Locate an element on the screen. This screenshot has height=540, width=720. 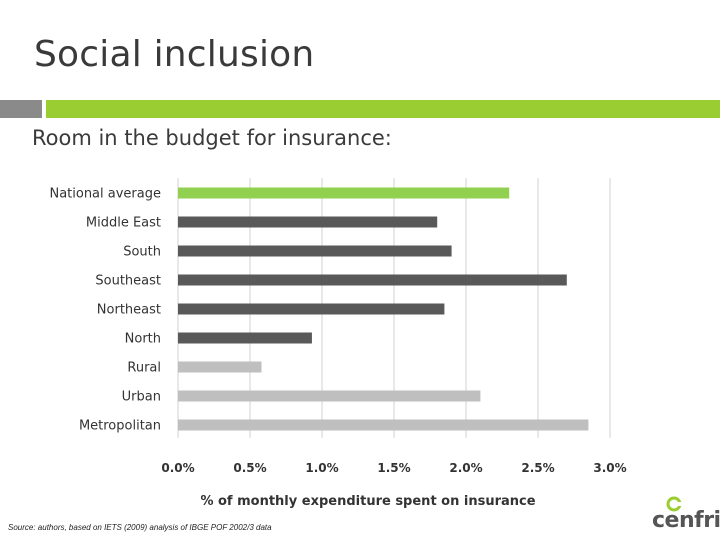
cenfri-logo: cenfri is located at coordinates (686, 517).